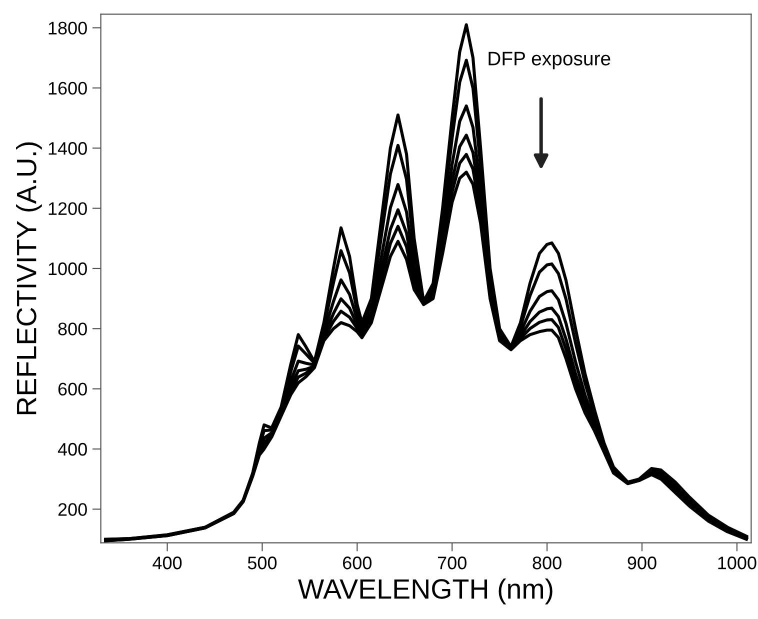  Describe the element at coordinates (262, 563) in the screenshot. I see `x-tick-label: 500` at that location.